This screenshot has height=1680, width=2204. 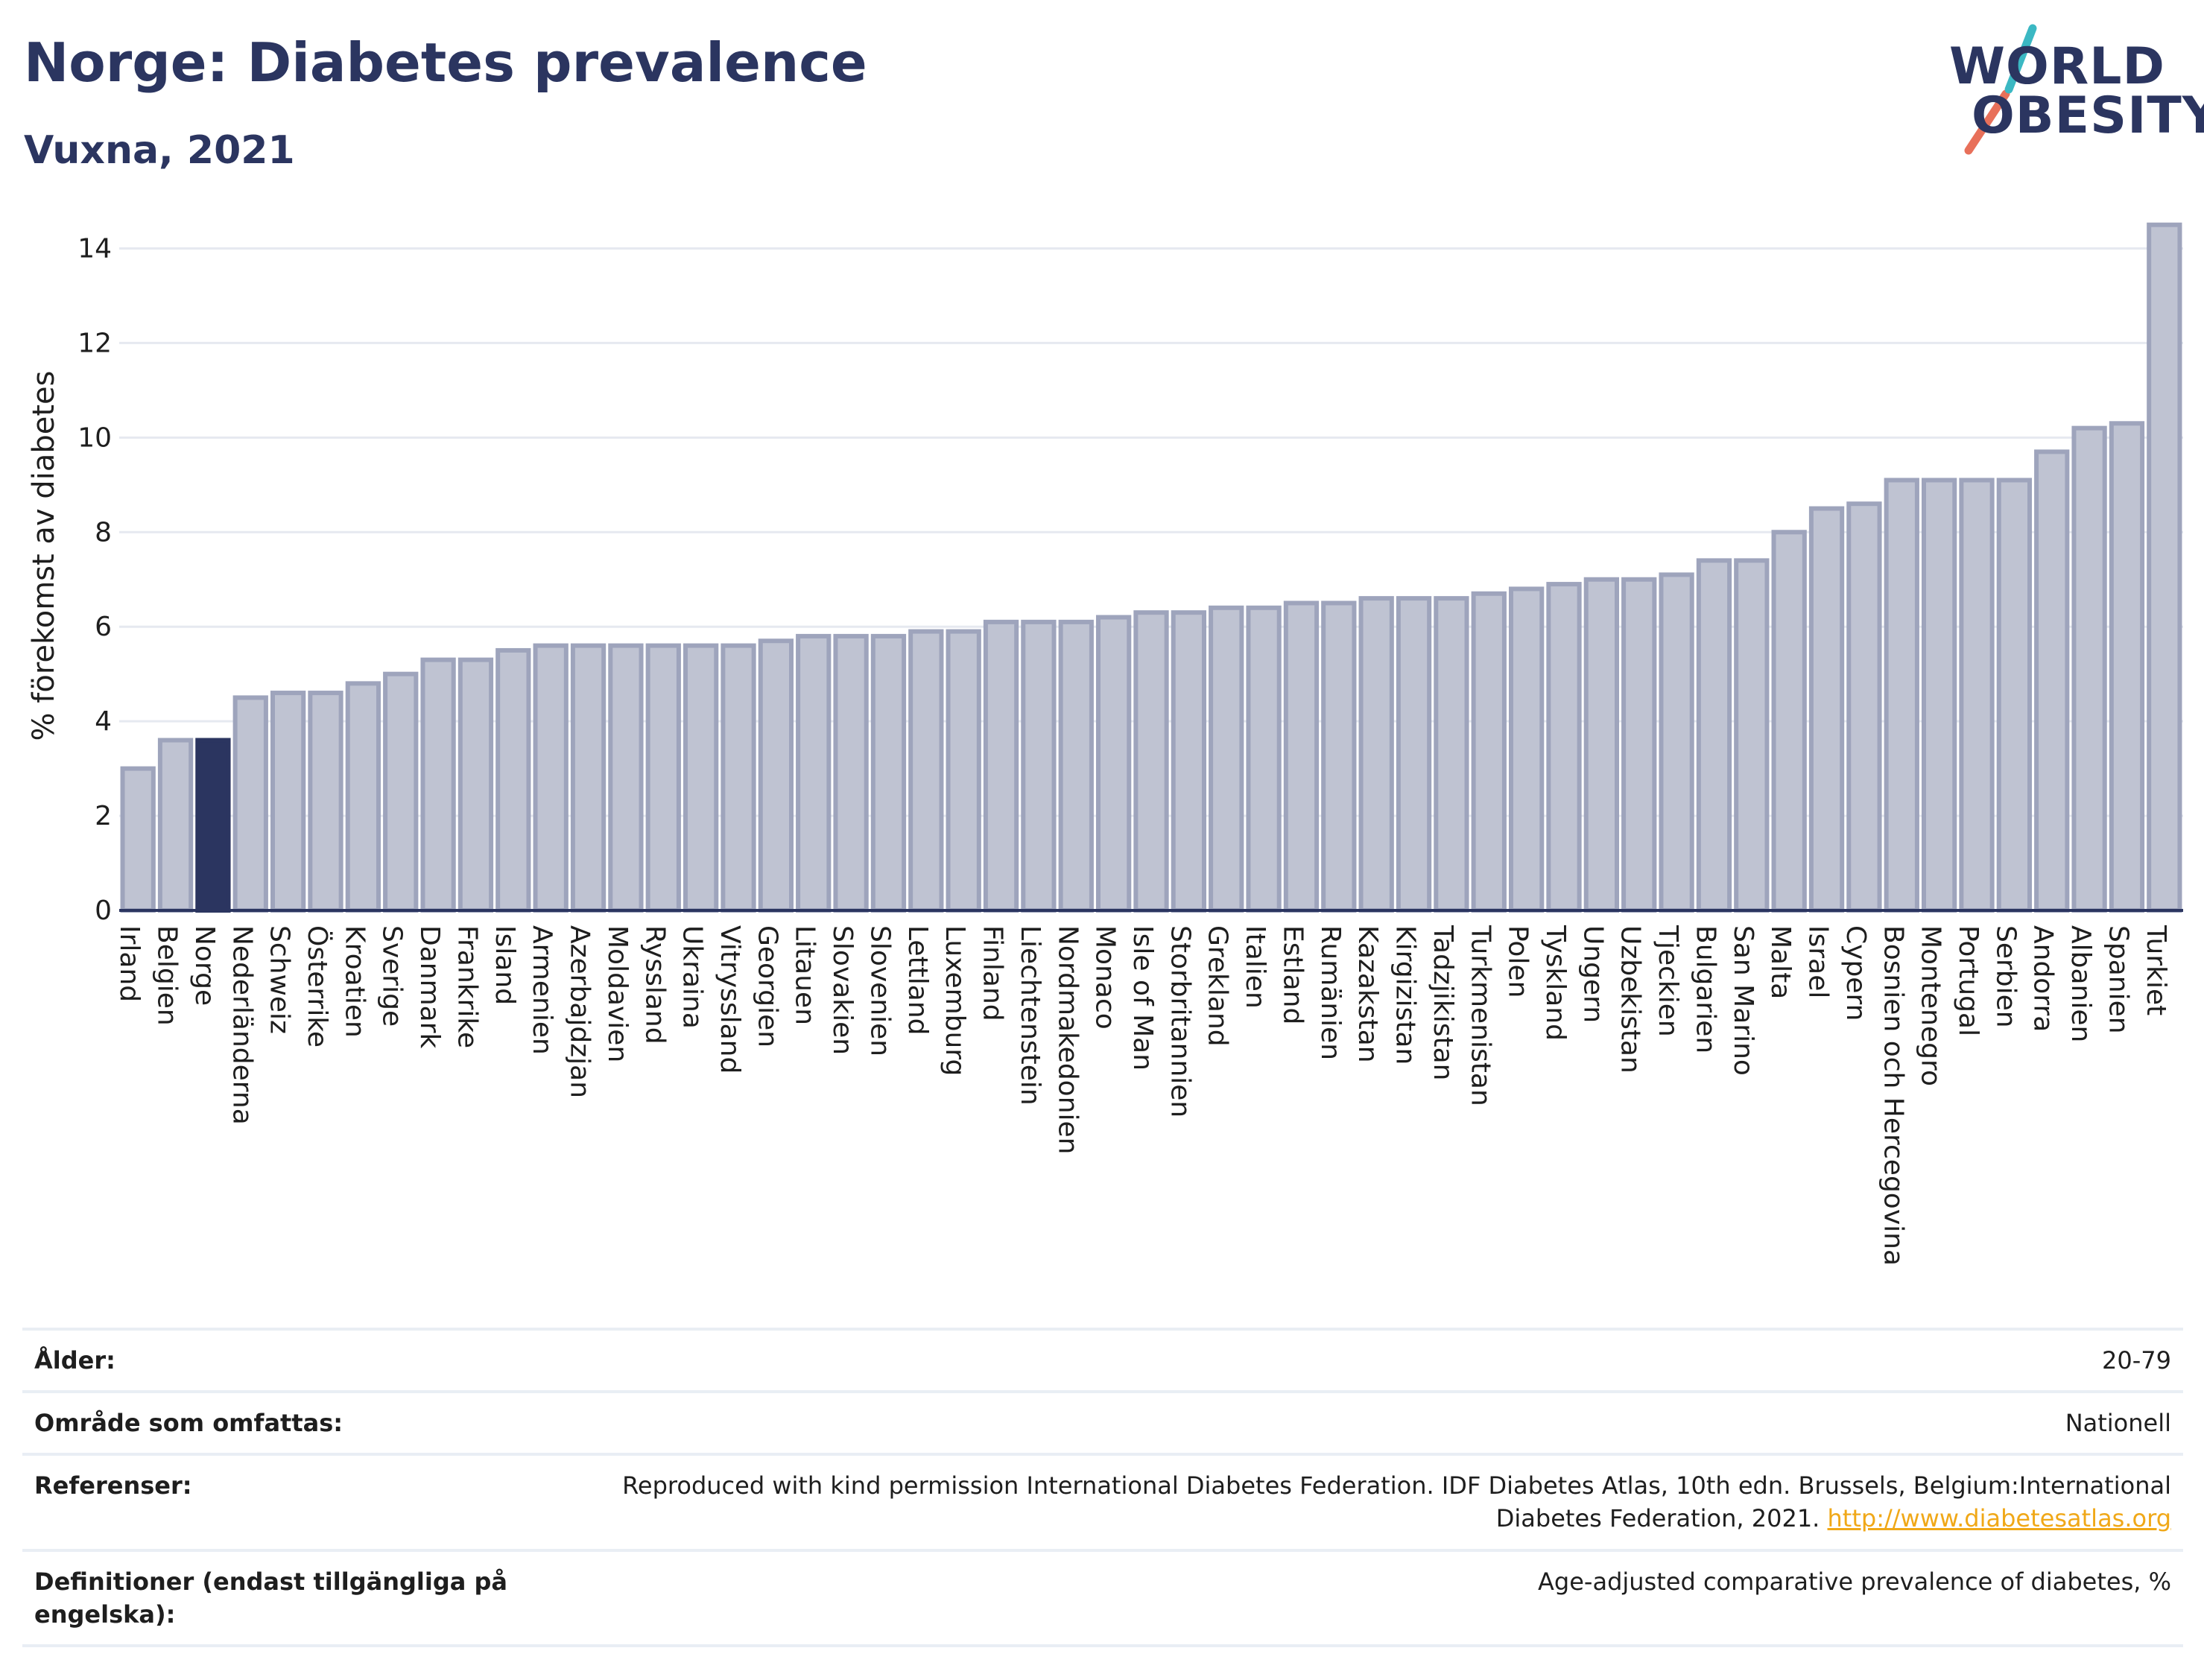 What do you see at coordinates (513, 780) in the screenshot?
I see `bar-island` at bounding box center [513, 780].